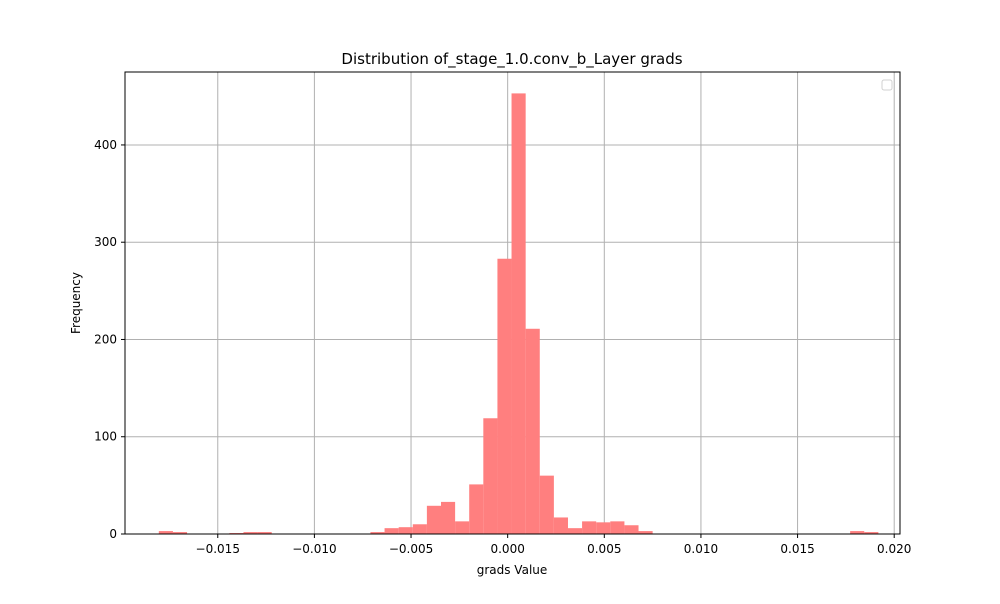  What do you see at coordinates (113, 534) in the screenshot?
I see `y-tick-label: 0` at bounding box center [113, 534].